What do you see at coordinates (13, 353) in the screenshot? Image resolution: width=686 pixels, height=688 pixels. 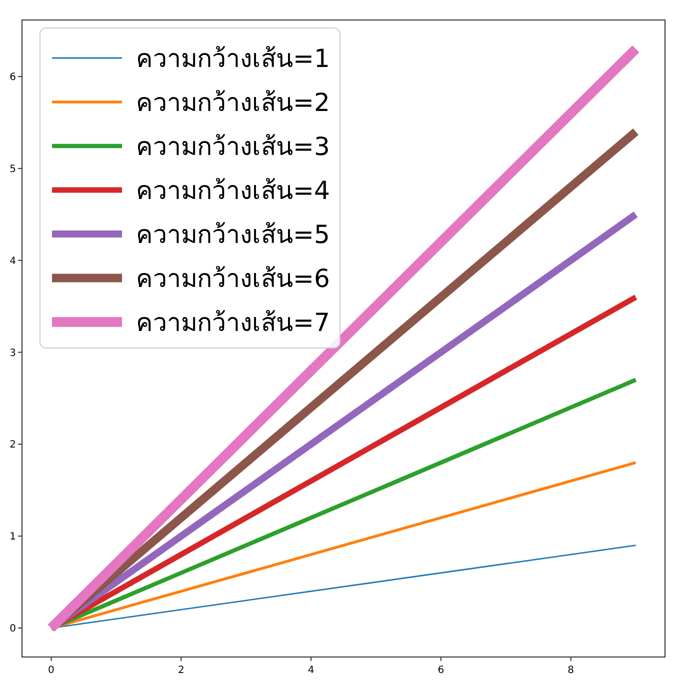 I see `y-tick-label: 3` at bounding box center [13, 353].